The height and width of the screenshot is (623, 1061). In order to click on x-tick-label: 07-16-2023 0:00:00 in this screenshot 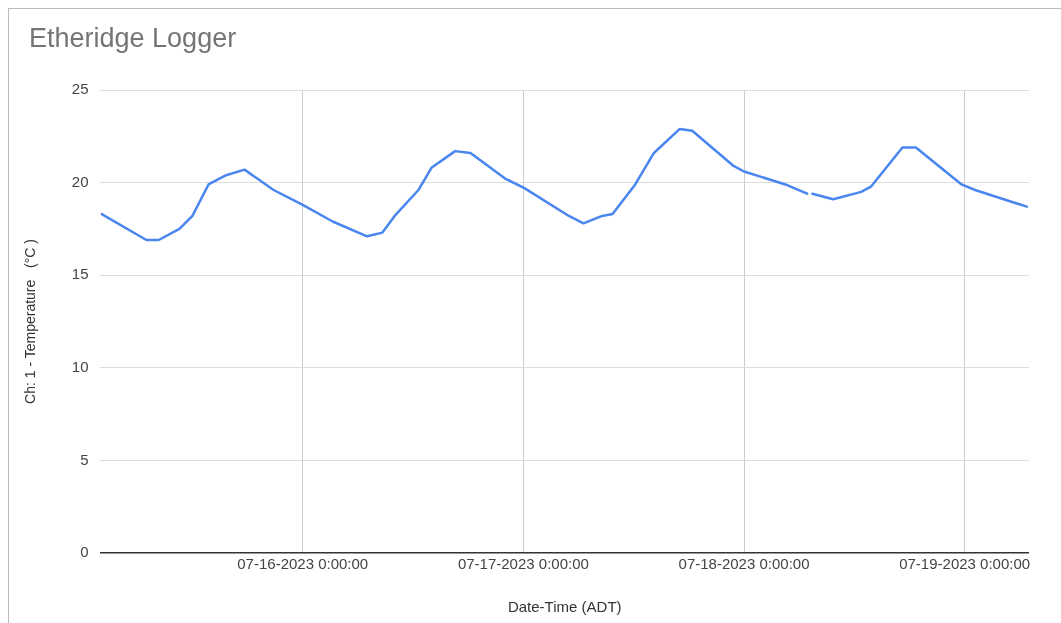, I will do `click(303, 564)`.